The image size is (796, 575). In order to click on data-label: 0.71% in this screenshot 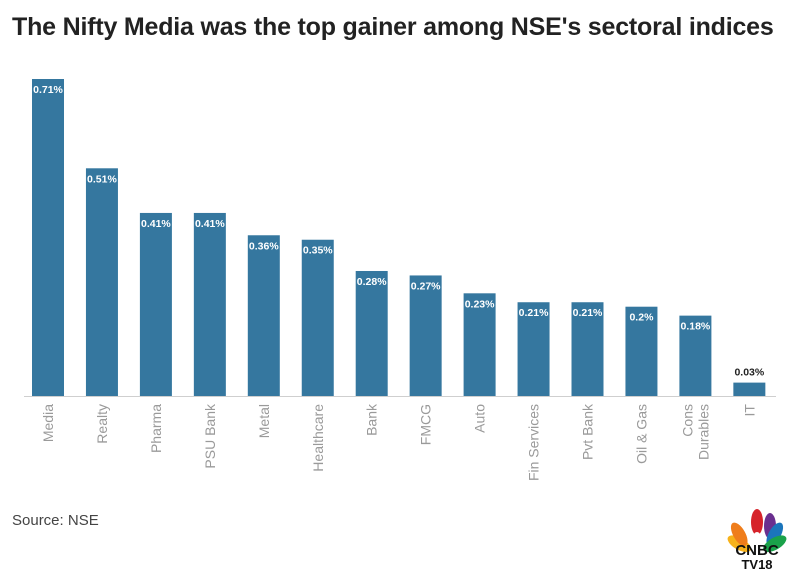, I will do `click(48, 90)`.